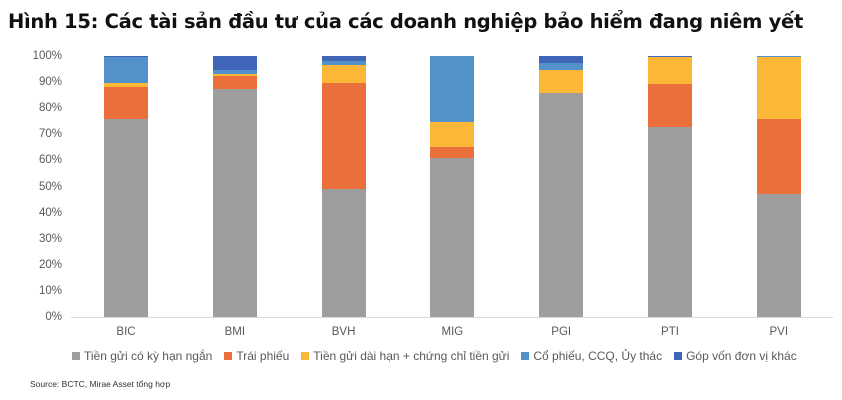 This screenshot has height=400, width=842. I want to click on x-tick-label: PTI, so click(670, 332).